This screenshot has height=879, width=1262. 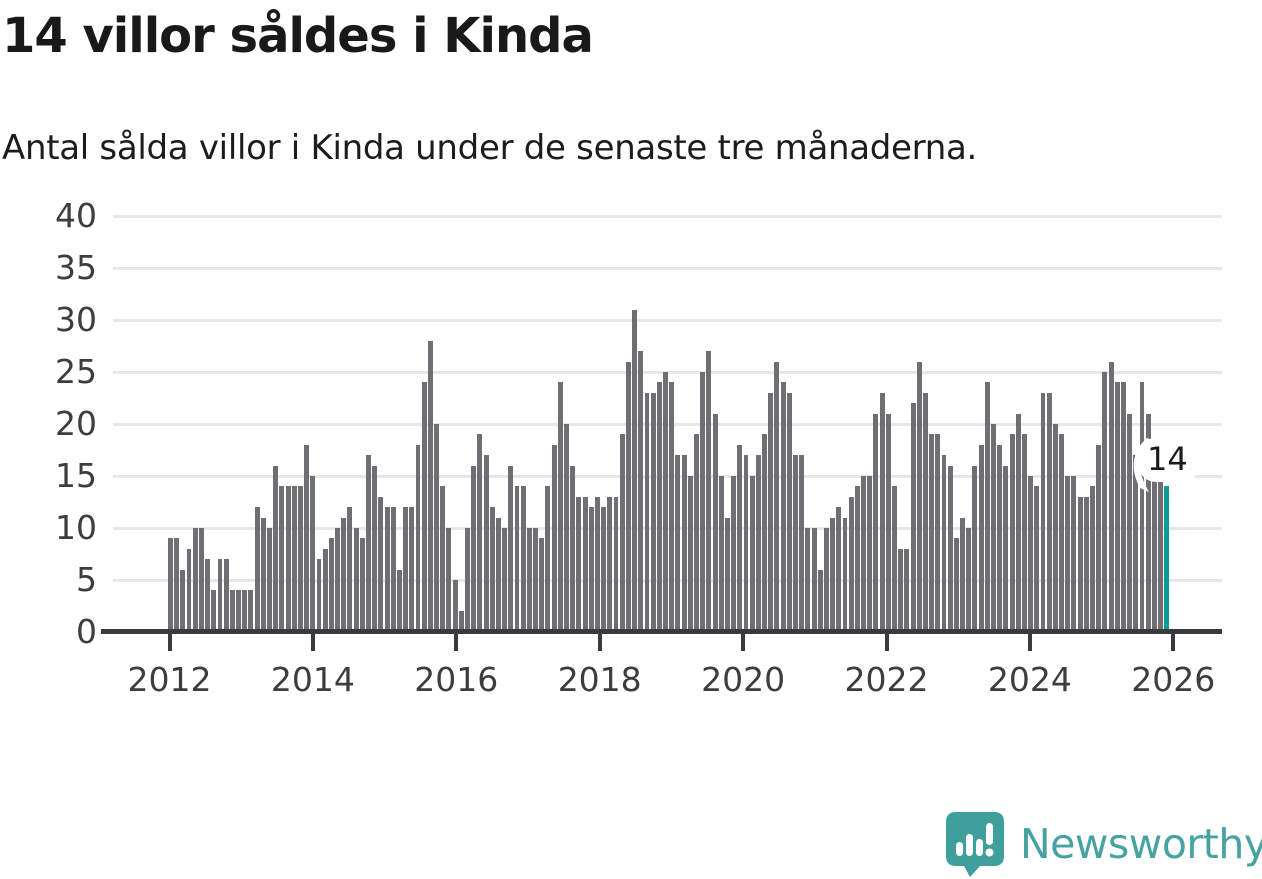 I want to click on x-axis-line, so click(x=661, y=631).